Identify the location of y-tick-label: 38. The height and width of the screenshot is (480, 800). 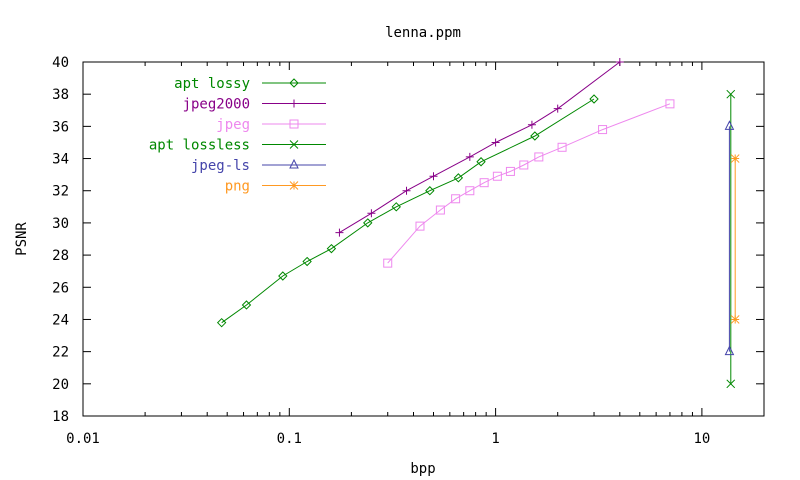
(60, 95).